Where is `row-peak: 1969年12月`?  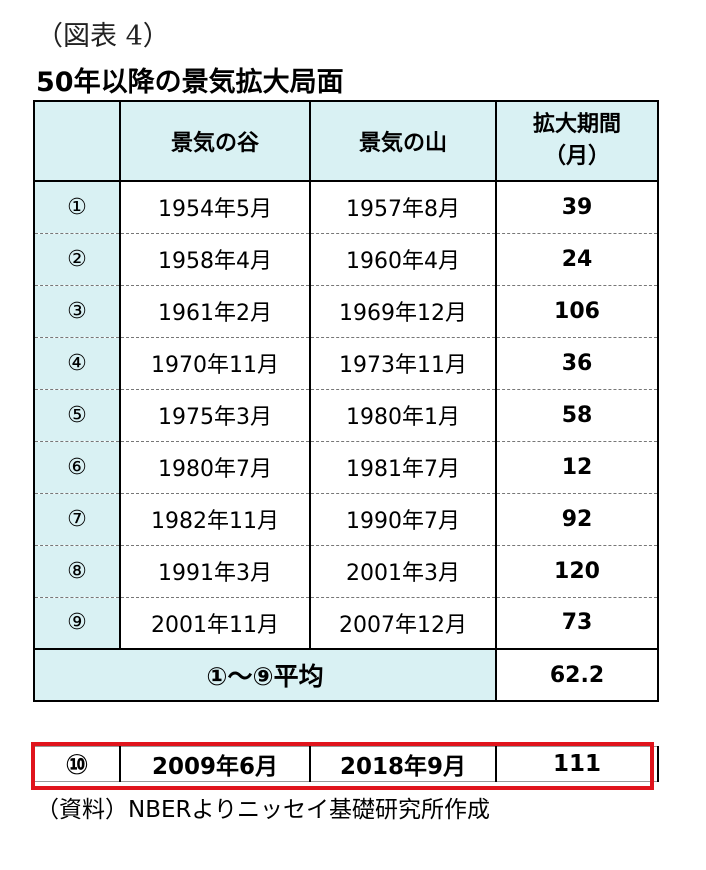 row-peak: 1969年12月 is located at coordinates (403, 311).